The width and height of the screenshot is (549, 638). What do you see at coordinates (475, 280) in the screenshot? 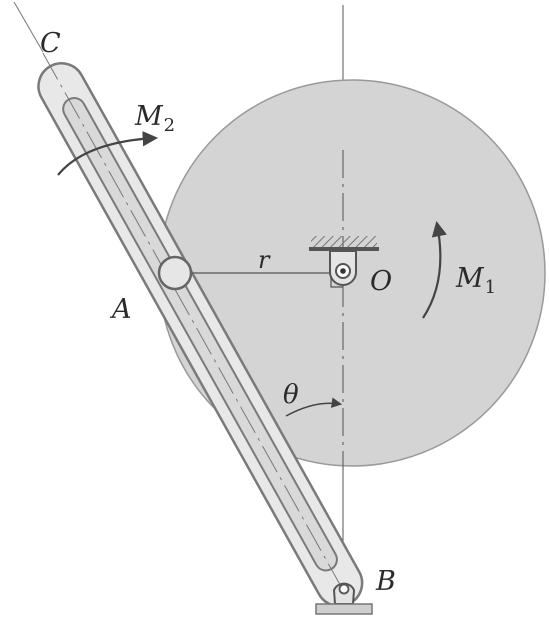
I see `label-m1: M1` at bounding box center [475, 280].